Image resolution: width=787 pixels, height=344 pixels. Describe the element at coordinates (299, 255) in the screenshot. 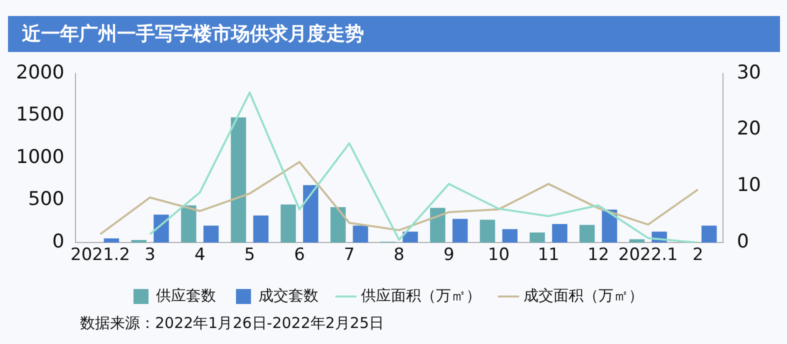

I see `x-tick-label: 6` at that location.